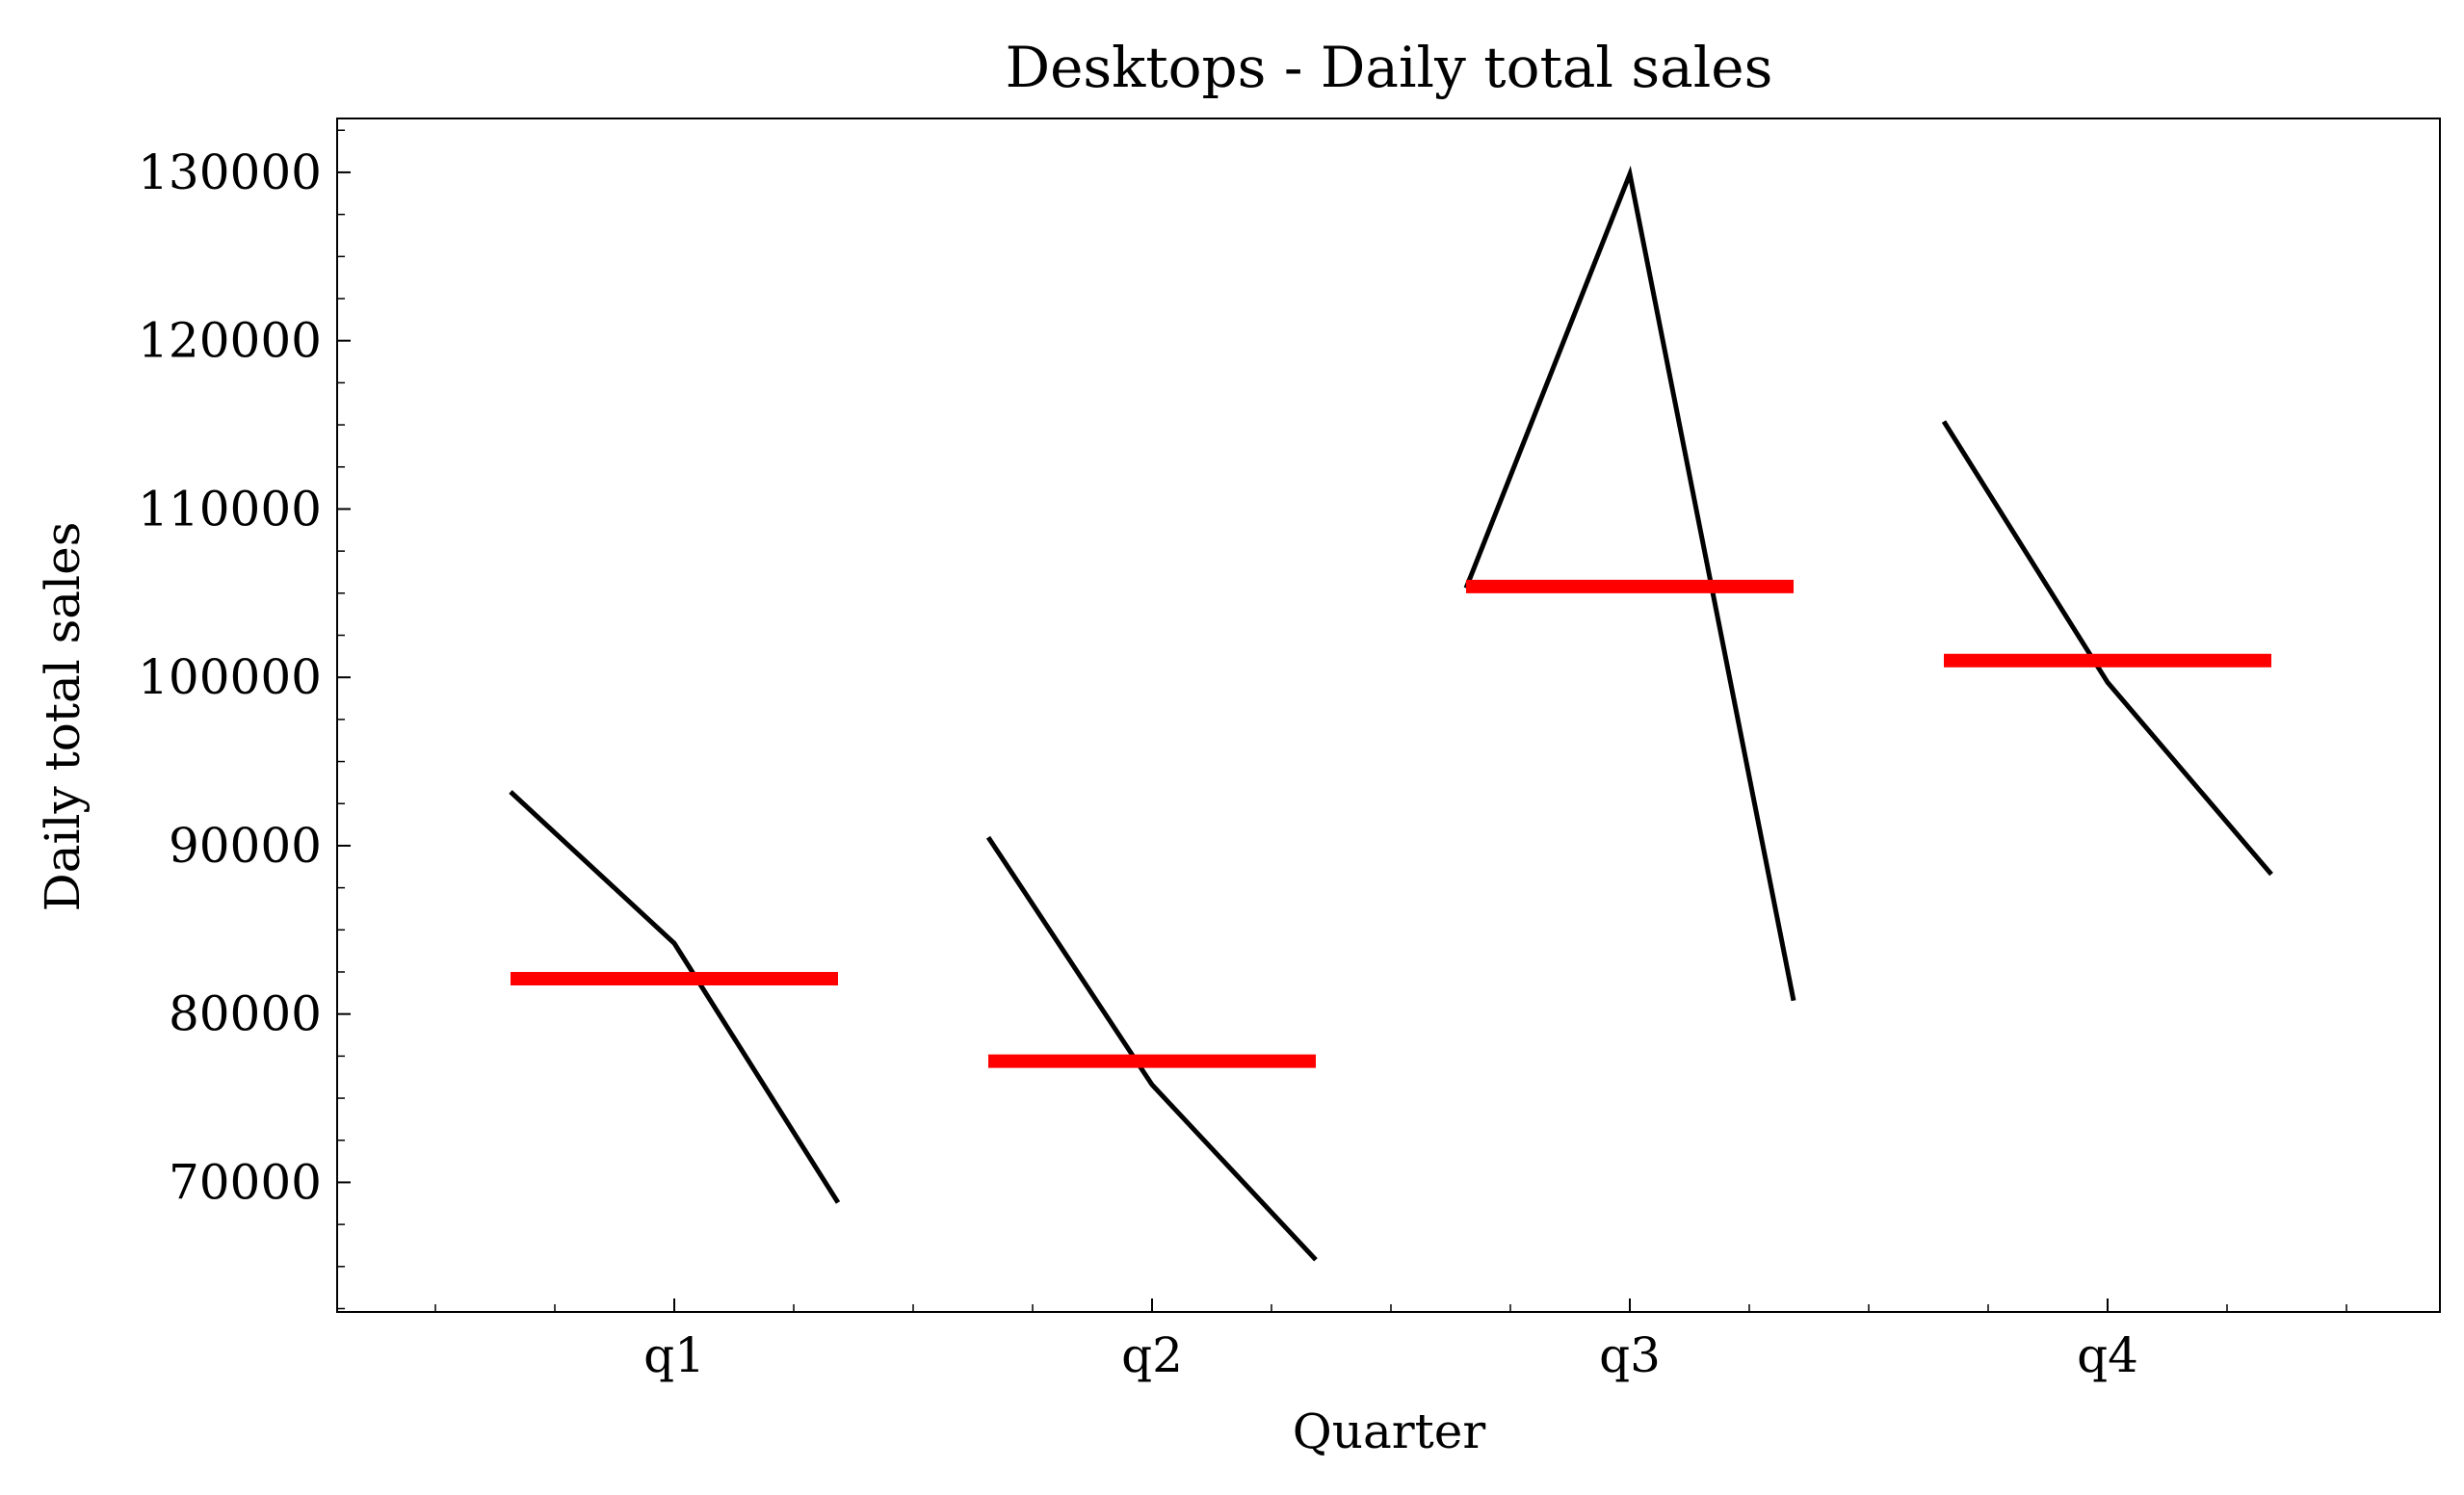  I want to click on chart-title: Desktops - Daily total sales, so click(1389, 67).